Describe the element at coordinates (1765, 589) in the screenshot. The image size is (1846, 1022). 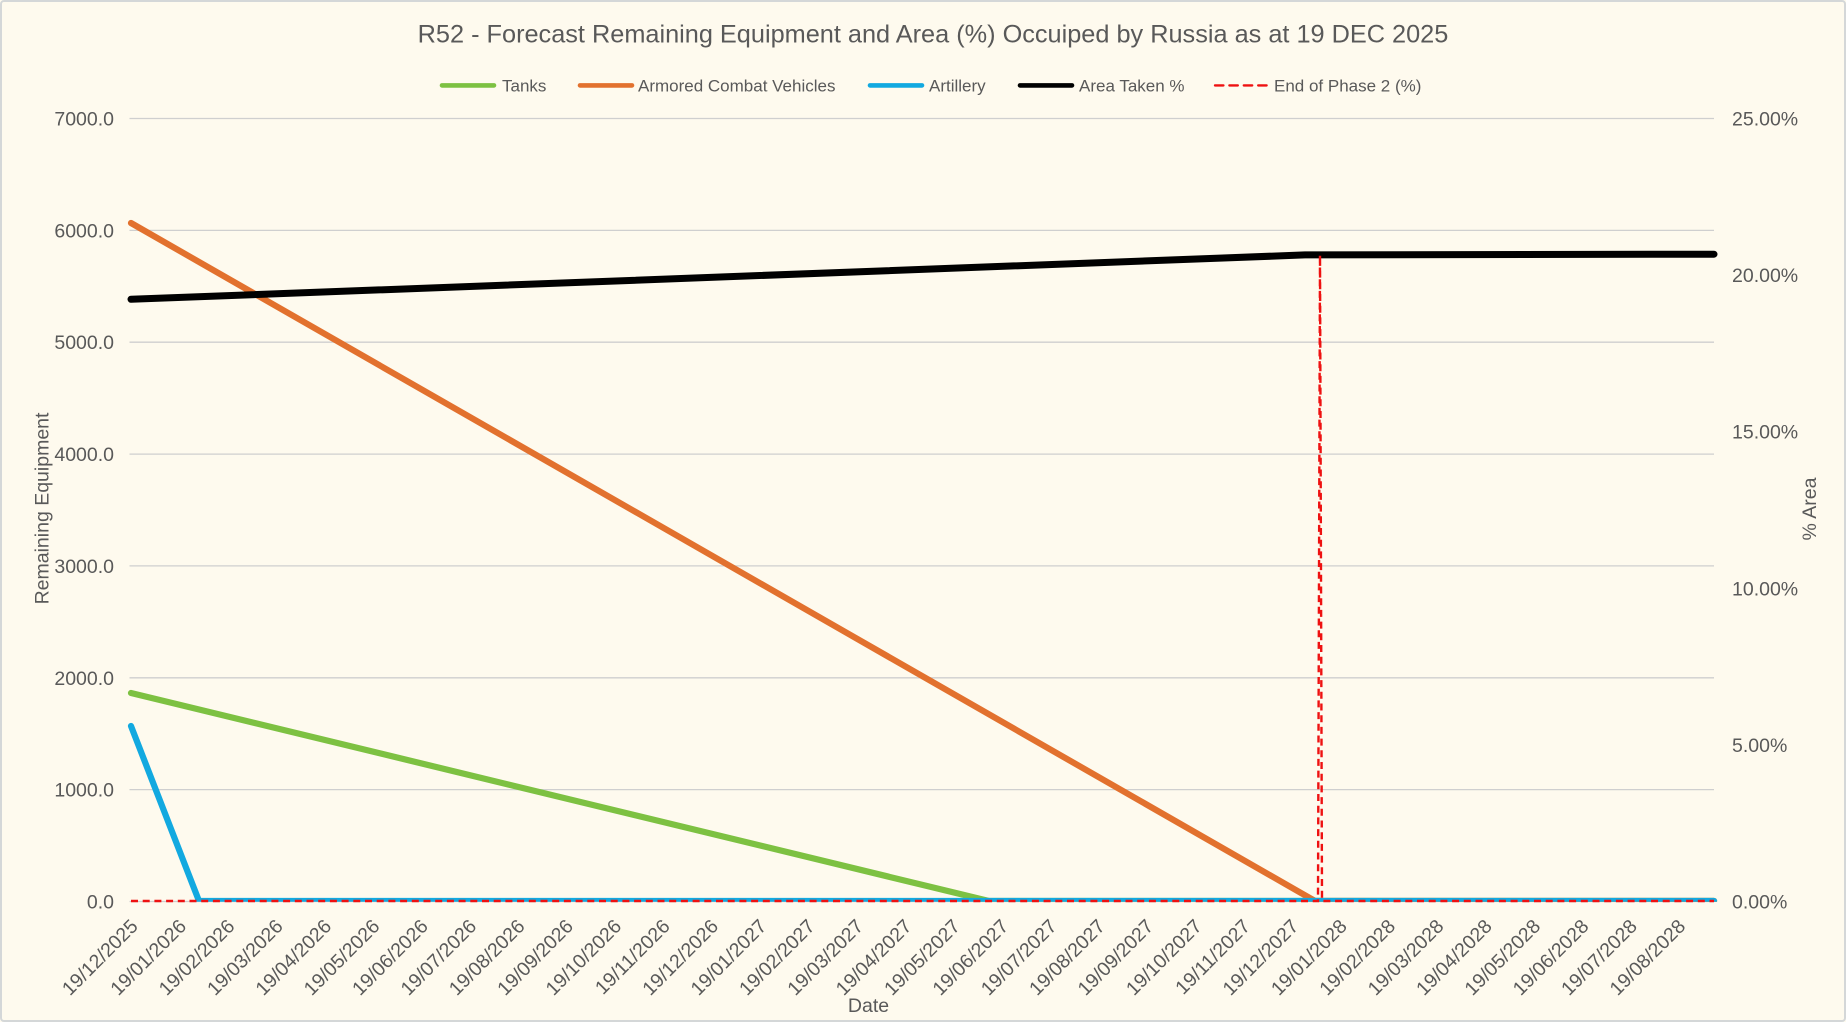
I see `svg-text: 10.00%` at that location.